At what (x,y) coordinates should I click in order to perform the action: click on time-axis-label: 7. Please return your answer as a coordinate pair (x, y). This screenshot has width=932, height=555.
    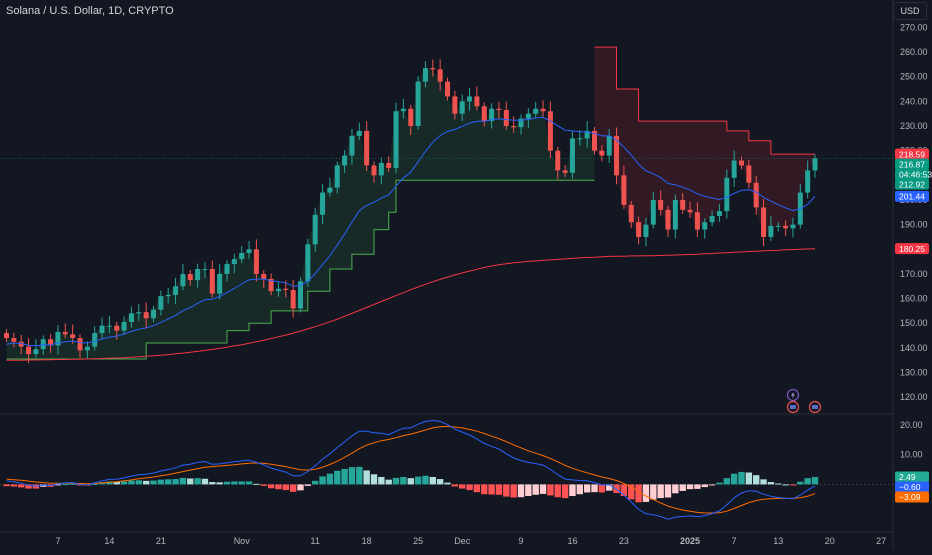
    Looking at the image, I should click on (57, 541).